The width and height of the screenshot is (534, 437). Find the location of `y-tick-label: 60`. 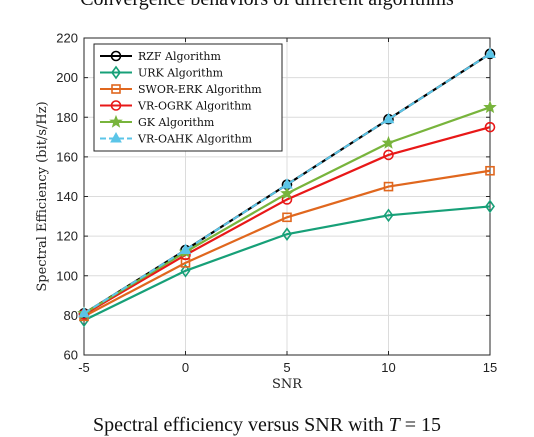

y-tick-label: 60 is located at coordinates (71, 355).